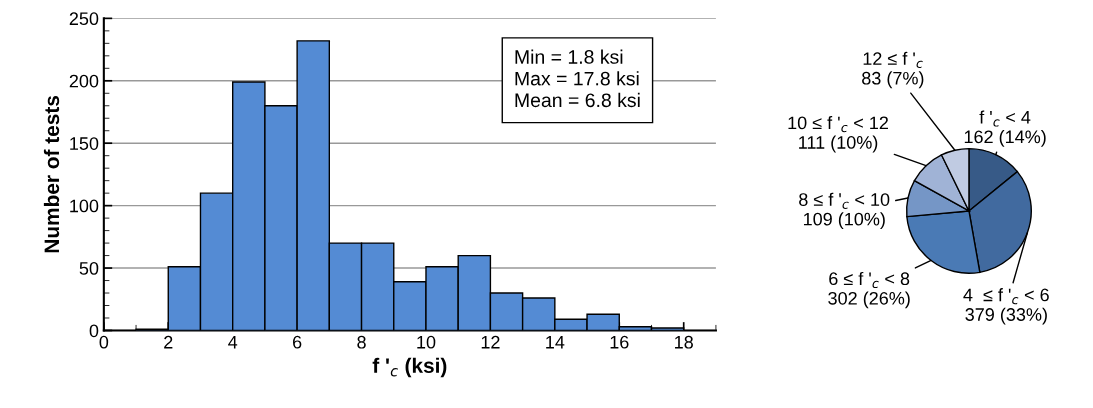  Describe the element at coordinates (94, 331) in the screenshot. I see `y-tick-label: 0` at that location.